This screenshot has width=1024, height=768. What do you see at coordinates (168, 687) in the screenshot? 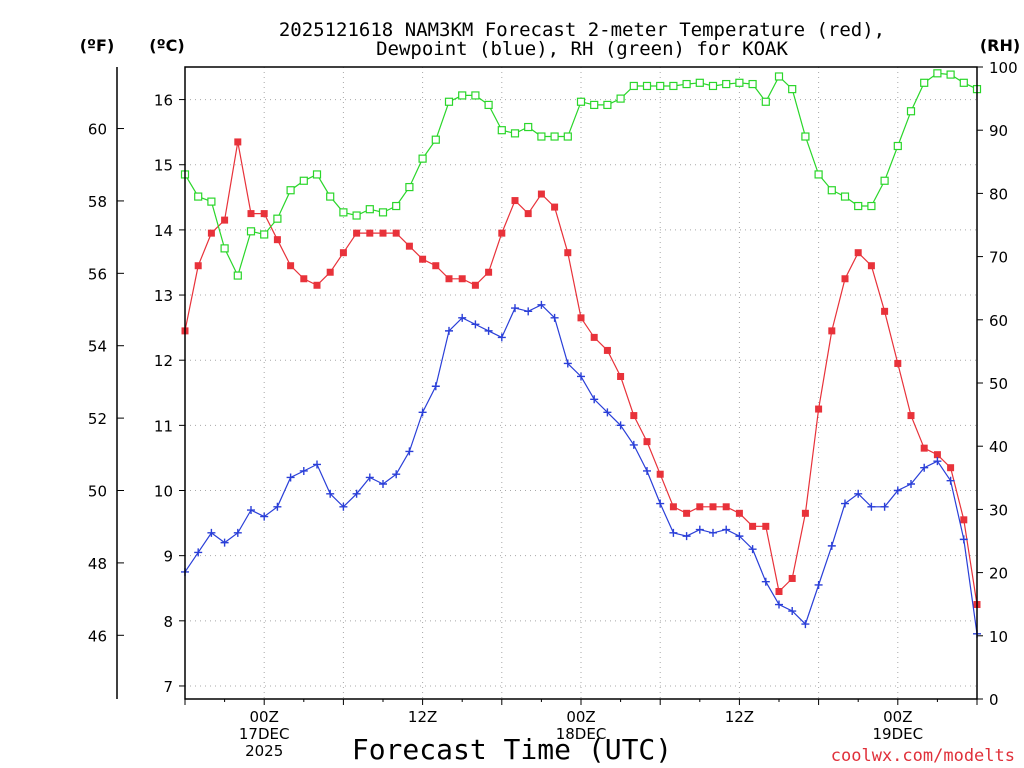
I see `celsius-tick-label: 7` at bounding box center [168, 687].